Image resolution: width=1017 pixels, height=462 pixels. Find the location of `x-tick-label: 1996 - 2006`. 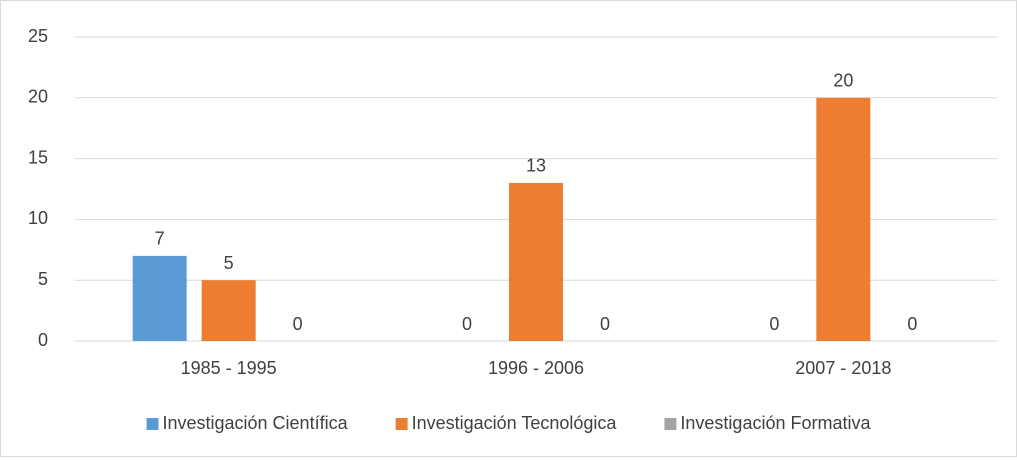

x-tick-label: 1996 - 2006 is located at coordinates (536, 368).